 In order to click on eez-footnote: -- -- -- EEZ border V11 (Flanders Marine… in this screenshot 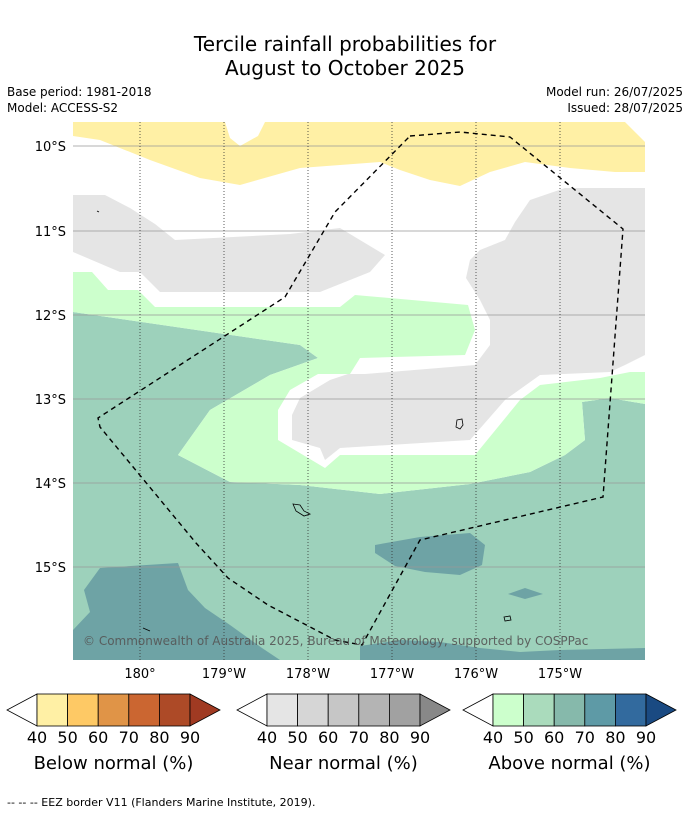, I will do `click(161, 802)`.